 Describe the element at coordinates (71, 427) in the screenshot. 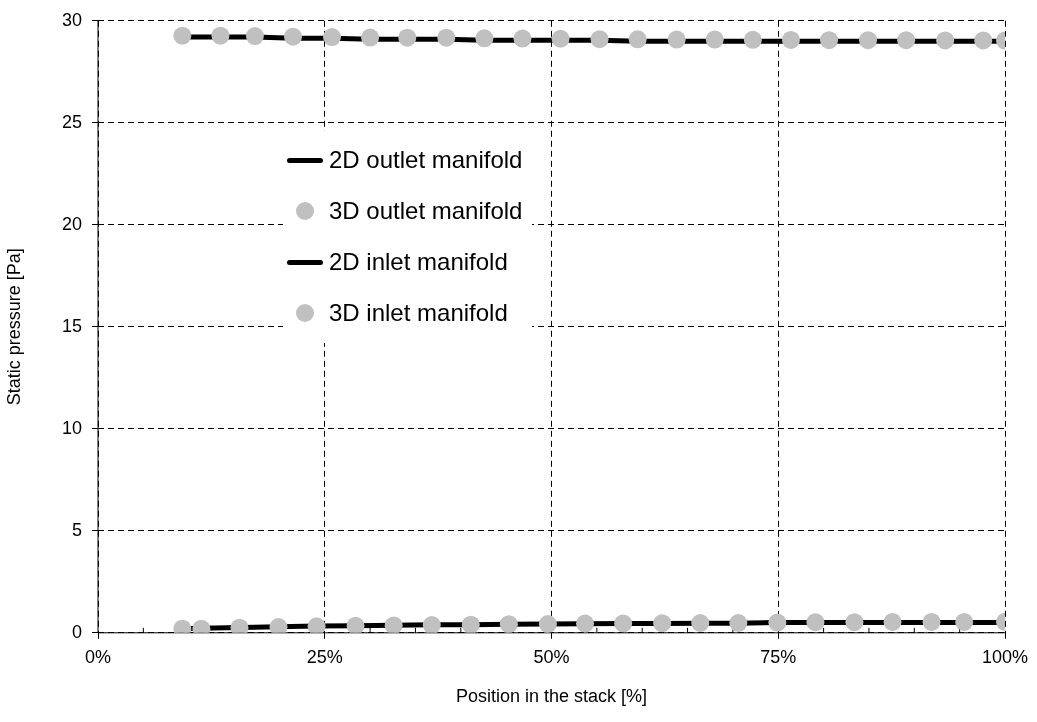

I see `y-tick-label: 10` at that location.